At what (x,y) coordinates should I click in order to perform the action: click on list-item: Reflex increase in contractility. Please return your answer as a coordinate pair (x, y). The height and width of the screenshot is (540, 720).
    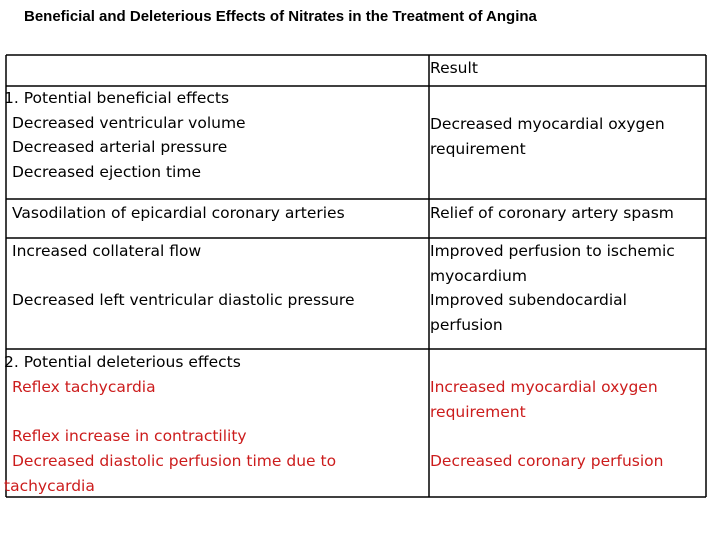
    Looking at the image, I should click on (129, 436).